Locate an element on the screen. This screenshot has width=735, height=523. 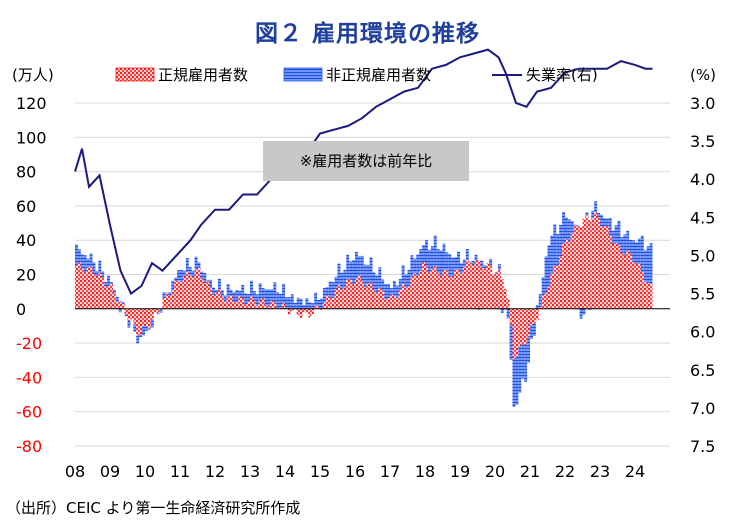
chart-title: 図２ 雇用環境の推移 is located at coordinates (367, 34).